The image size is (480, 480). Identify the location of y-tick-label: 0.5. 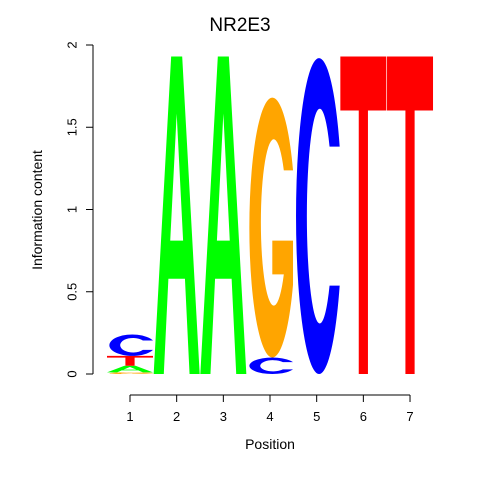
(72, 292).